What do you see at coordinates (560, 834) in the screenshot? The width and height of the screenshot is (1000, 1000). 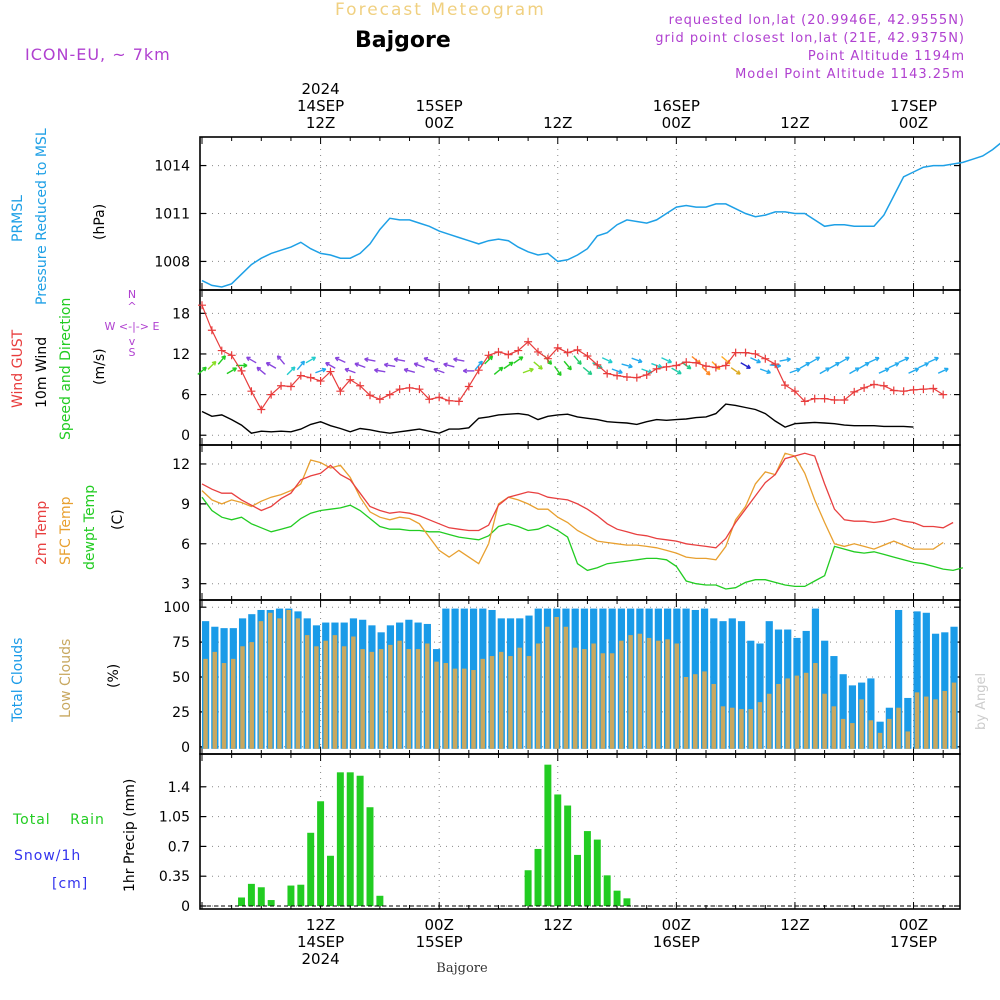 I see `precip-panel: 0 0.35 0.7 1.05 1.4` at bounding box center [560, 834].